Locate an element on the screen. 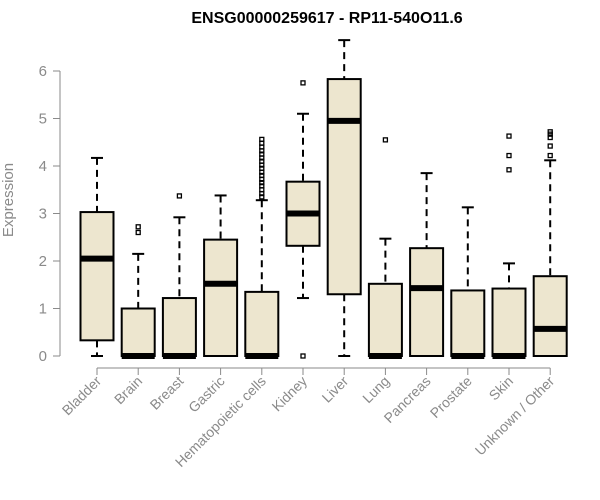  x-tick-label: Liver is located at coordinates (335, 389).